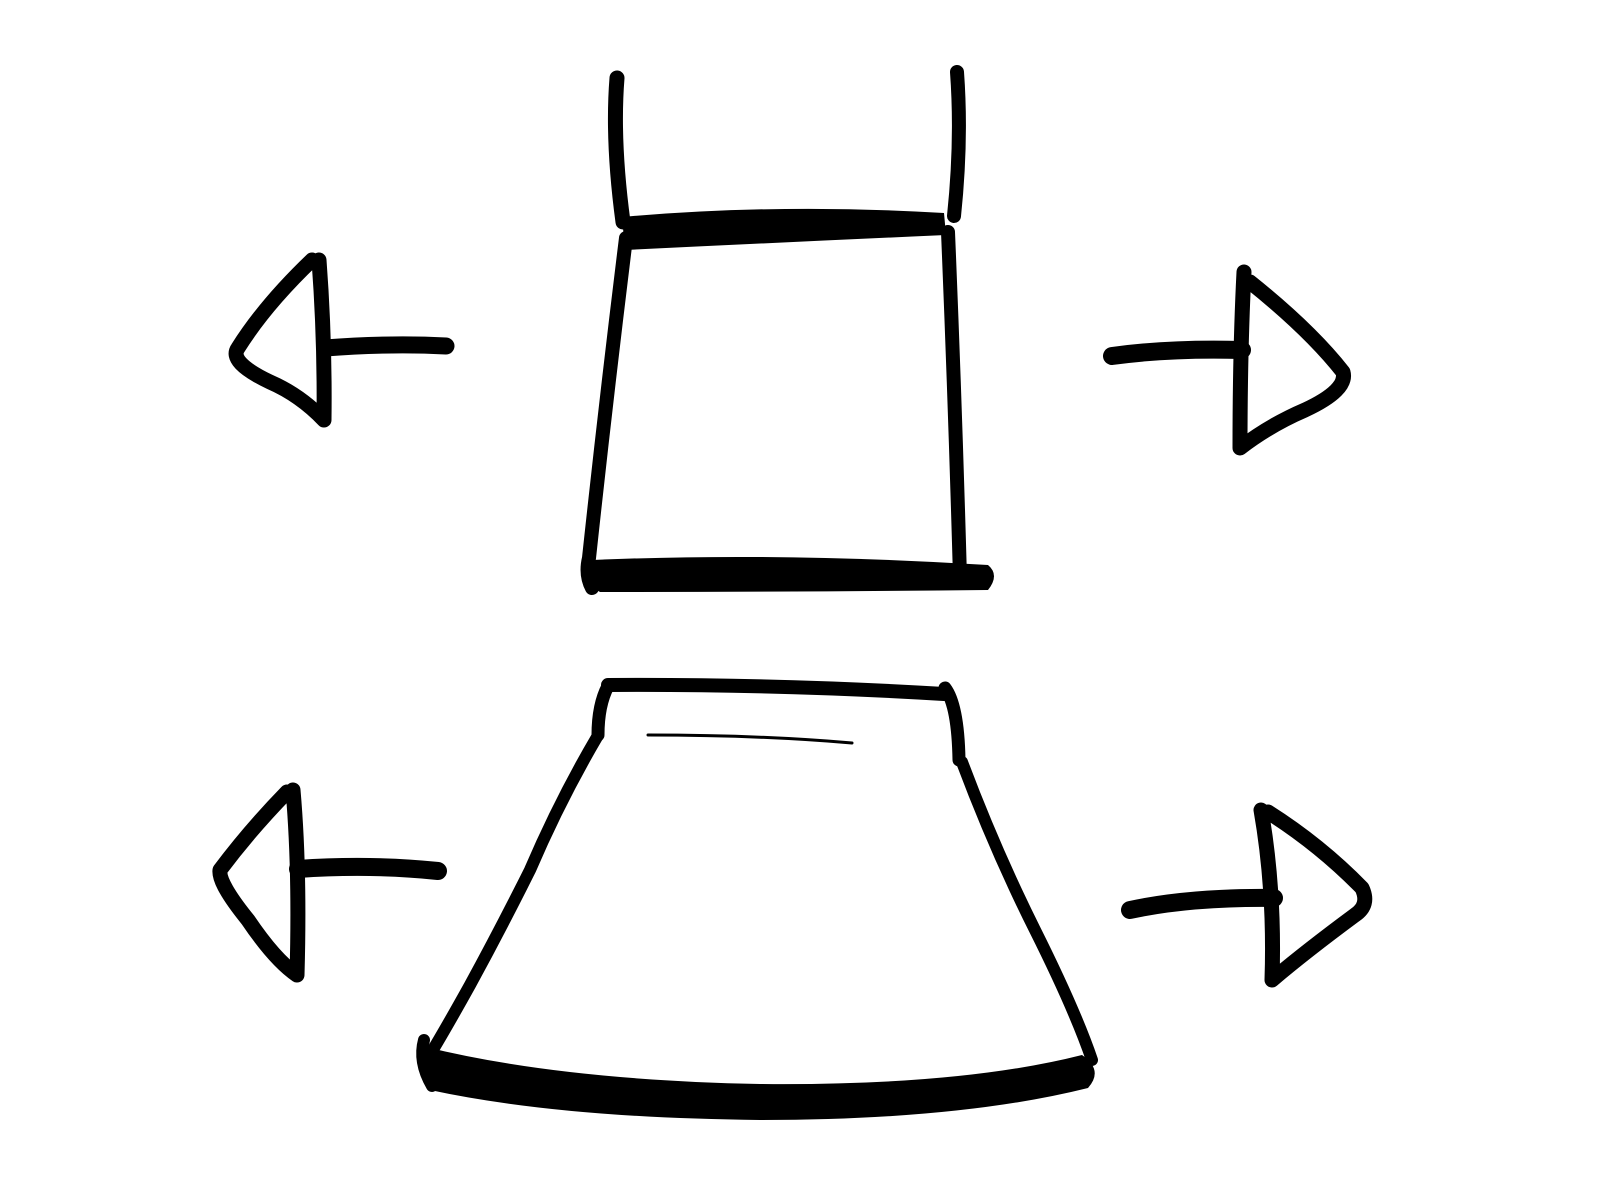 The image size is (1600, 1200). I want to click on tank-top-icon, so click(787, 330).